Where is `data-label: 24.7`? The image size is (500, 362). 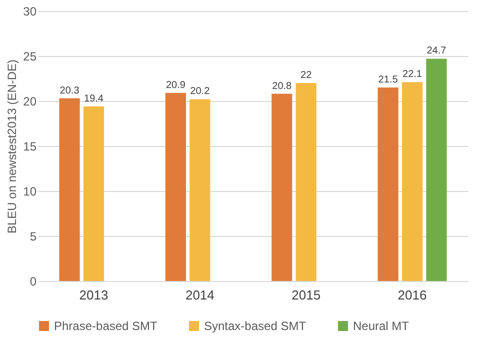 data-label: 24.7 is located at coordinates (436, 51).